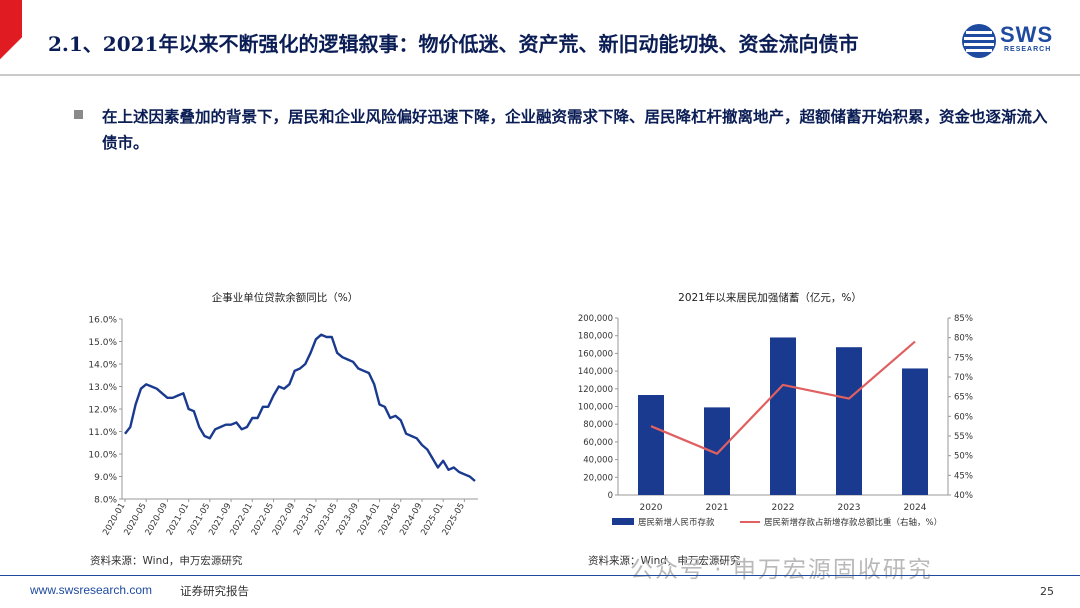 This screenshot has height=608, width=1080. What do you see at coordinates (598, 443) in the screenshot?
I see `y-tick-label: 60,000` at bounding box center [598, 443].